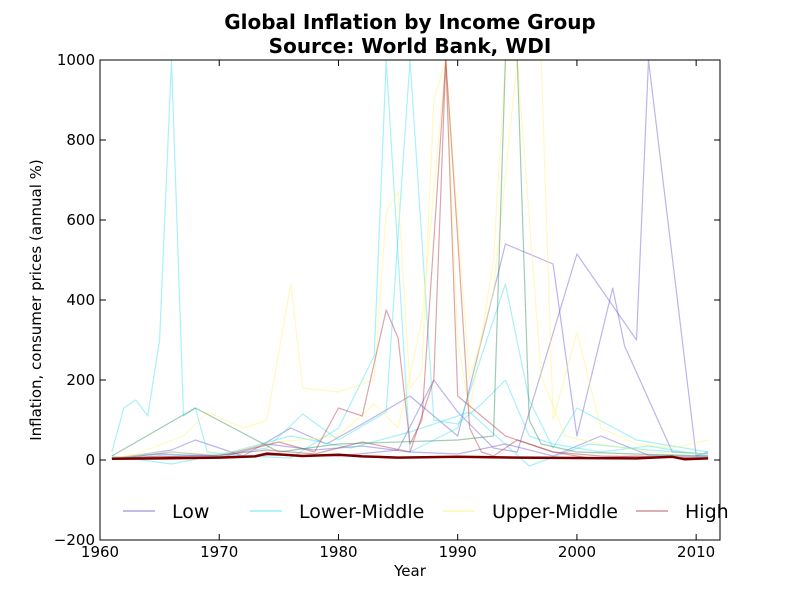 Image resolution: width=800 pixels, height=600 pixels. What do you see at coordinates (707, 512) in the screenshot?
I see `legend-label-3: High` at bounding box center [707, 512].